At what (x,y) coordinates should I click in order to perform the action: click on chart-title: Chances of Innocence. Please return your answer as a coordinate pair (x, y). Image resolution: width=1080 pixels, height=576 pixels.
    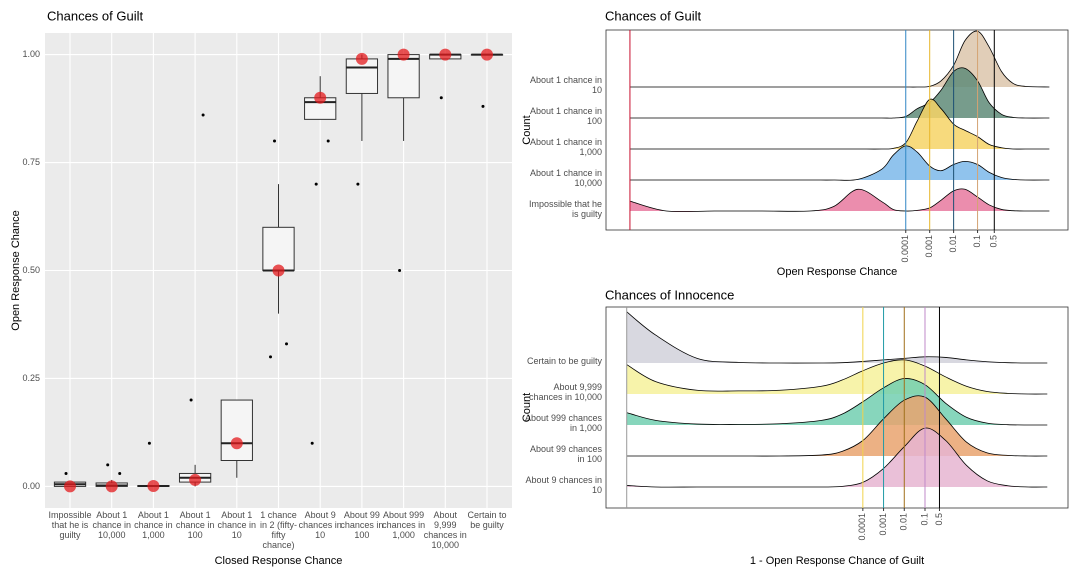
    Looking at the image, I should click on (669, 294).